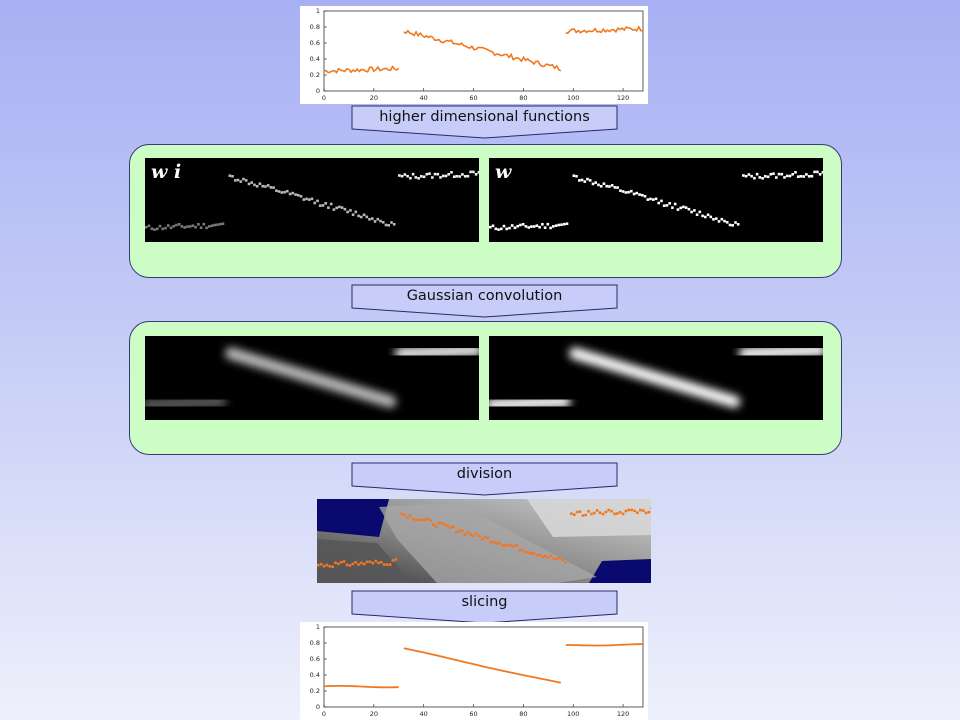  Describe the element at coordinates (365, 561) in the screenshot. I see `division-low-band` at that location.